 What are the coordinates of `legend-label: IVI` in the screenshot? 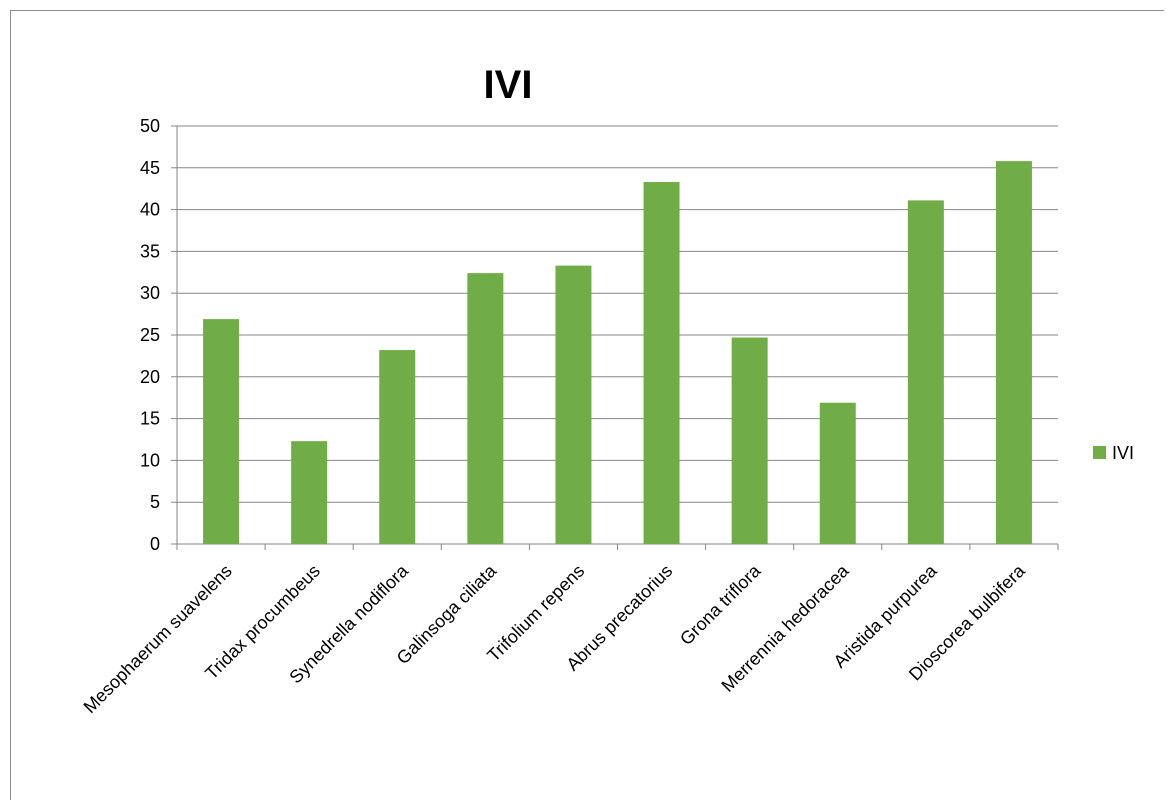 It's located at (1123, 453).